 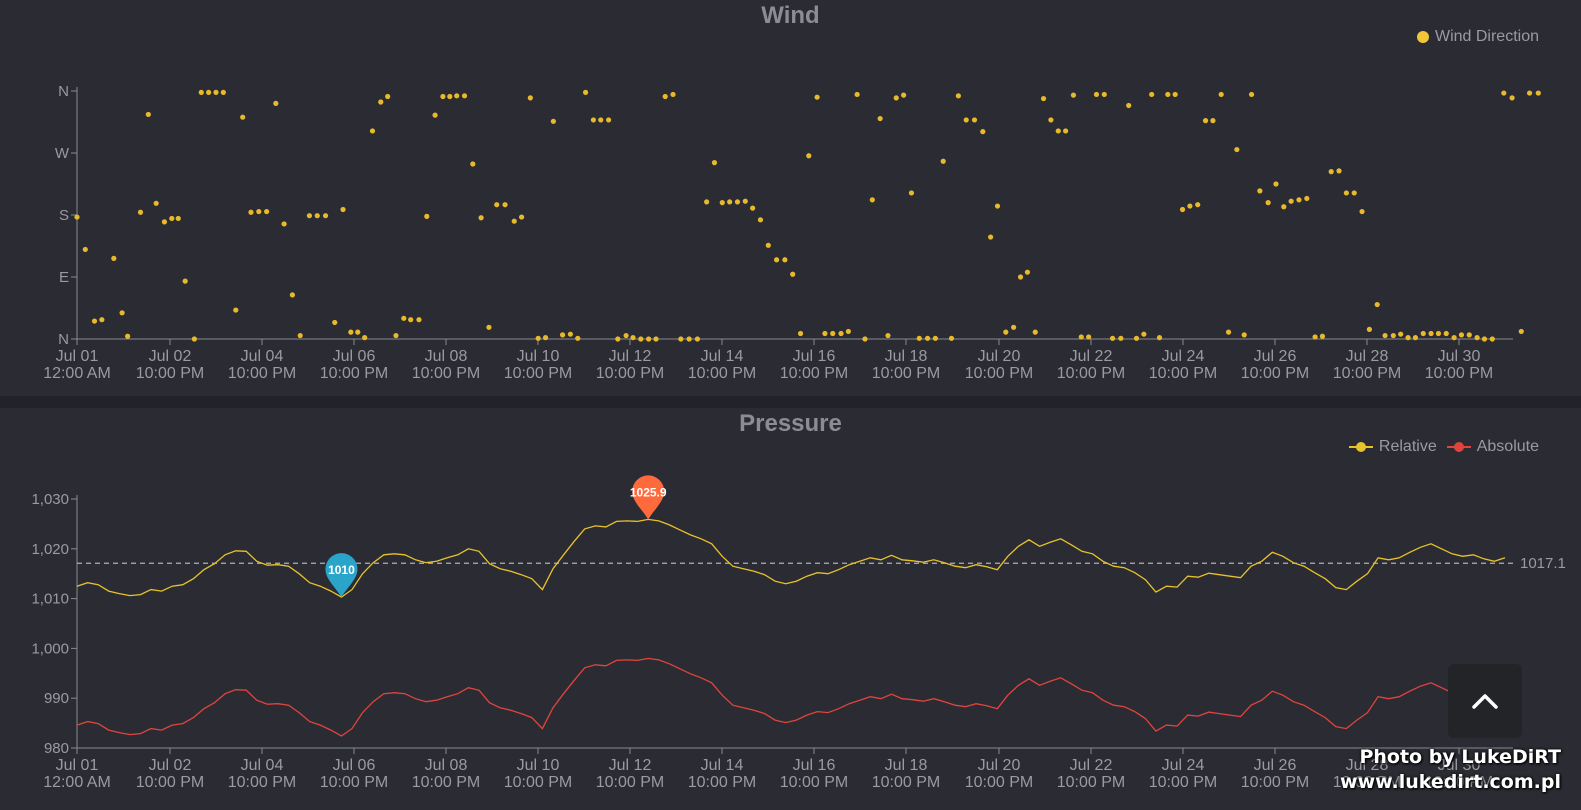 I want to click on watermark: Photo by LukeDiRT www.lukedirt.com.pl, so click(x=1450, y=770).